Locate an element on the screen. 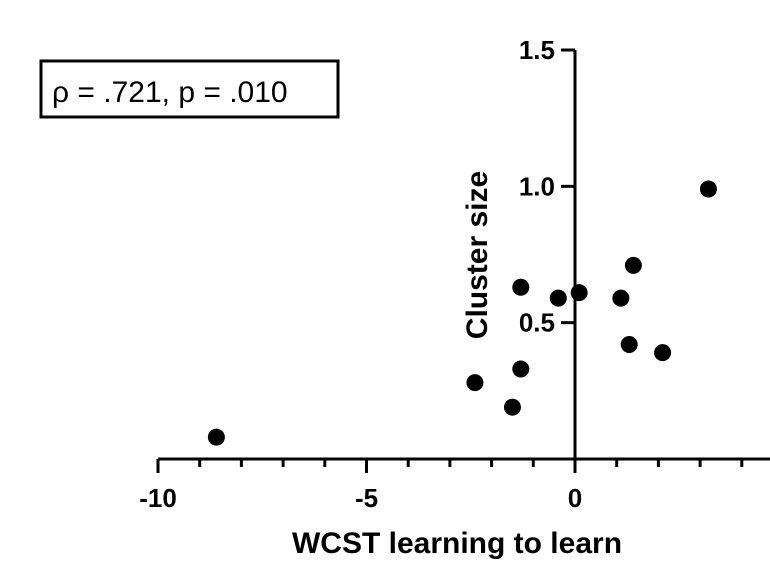  annotation-box: ρ = .721, p = .010 is located at coordinates (189, 89).